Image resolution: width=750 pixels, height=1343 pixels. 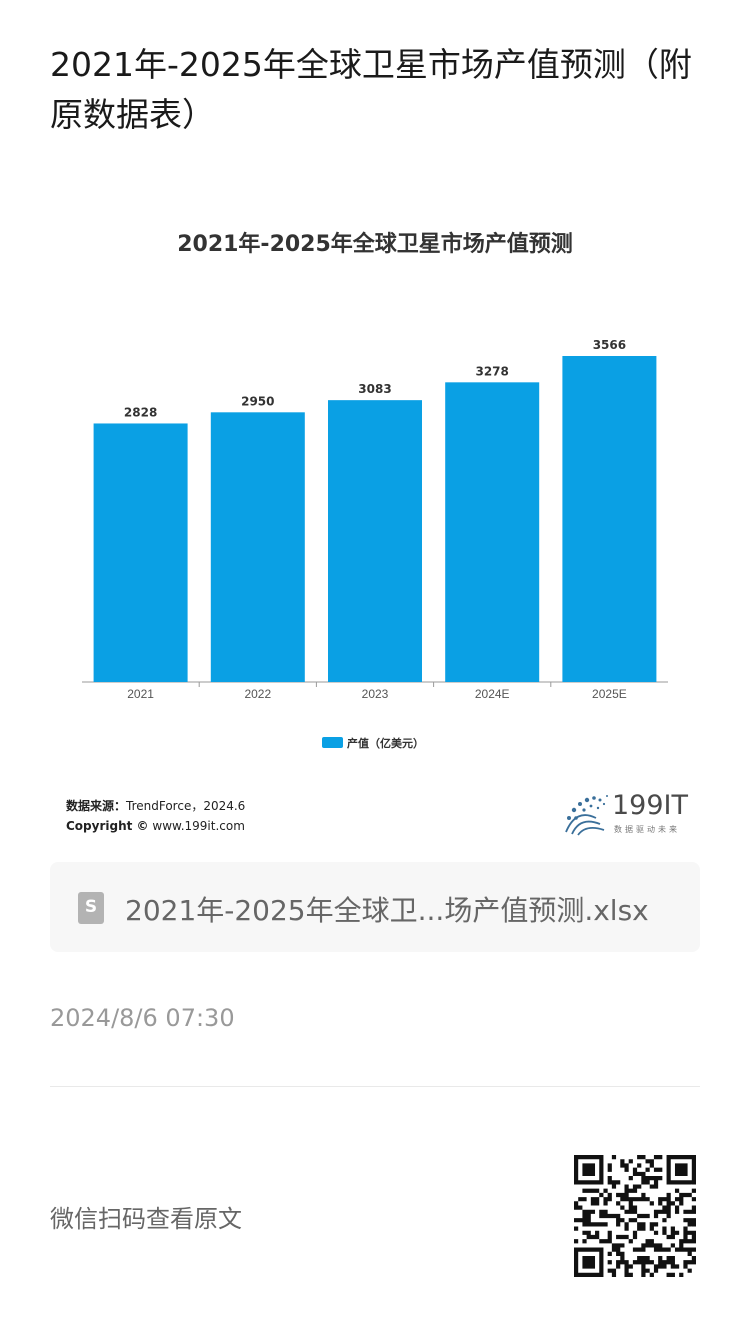 I want to click on divider, so click(x=375, y=1086).